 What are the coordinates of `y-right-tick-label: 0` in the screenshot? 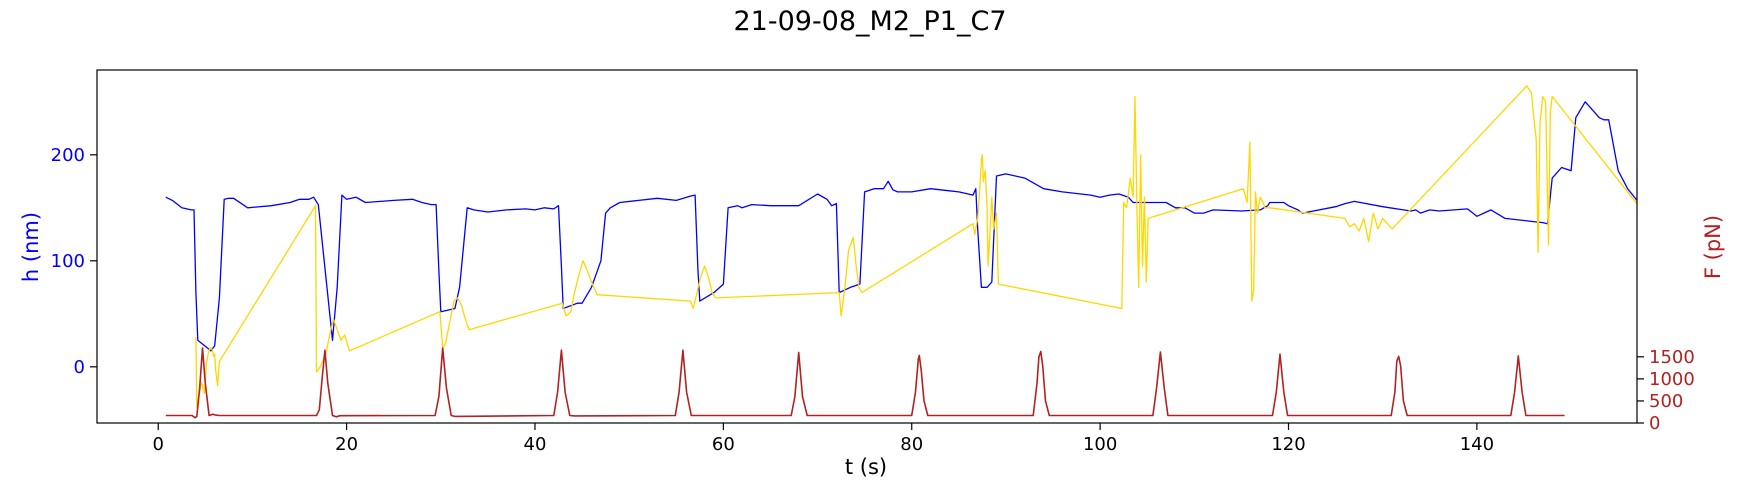 It's located at (1654, 423).